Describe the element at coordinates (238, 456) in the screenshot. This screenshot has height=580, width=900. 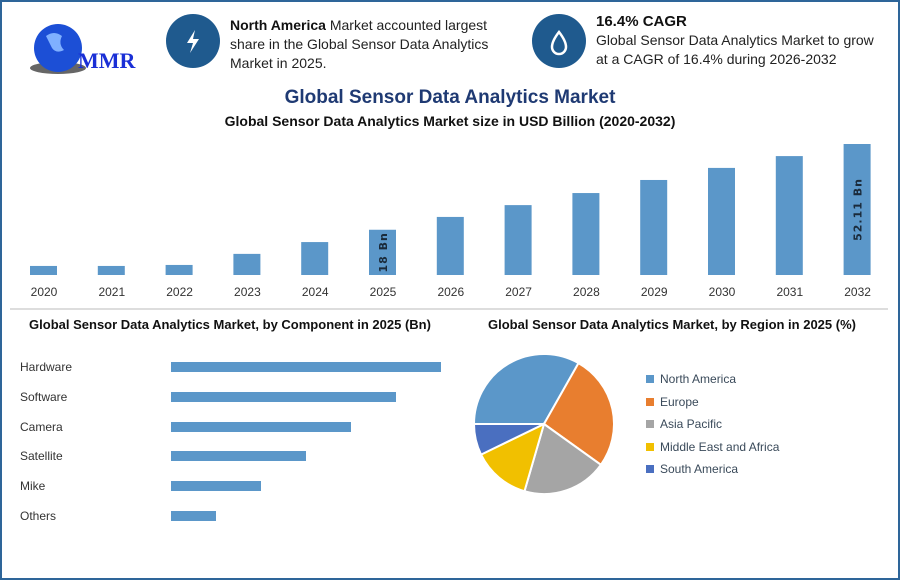
I see `hbar-satellite` at that location.